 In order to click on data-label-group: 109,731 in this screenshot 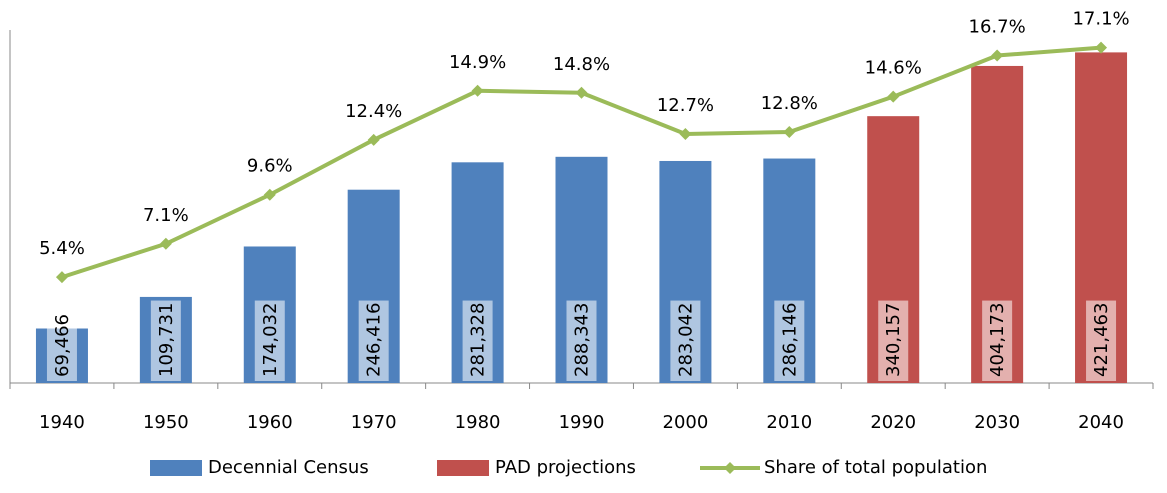, I will do `click(165, 340)`.